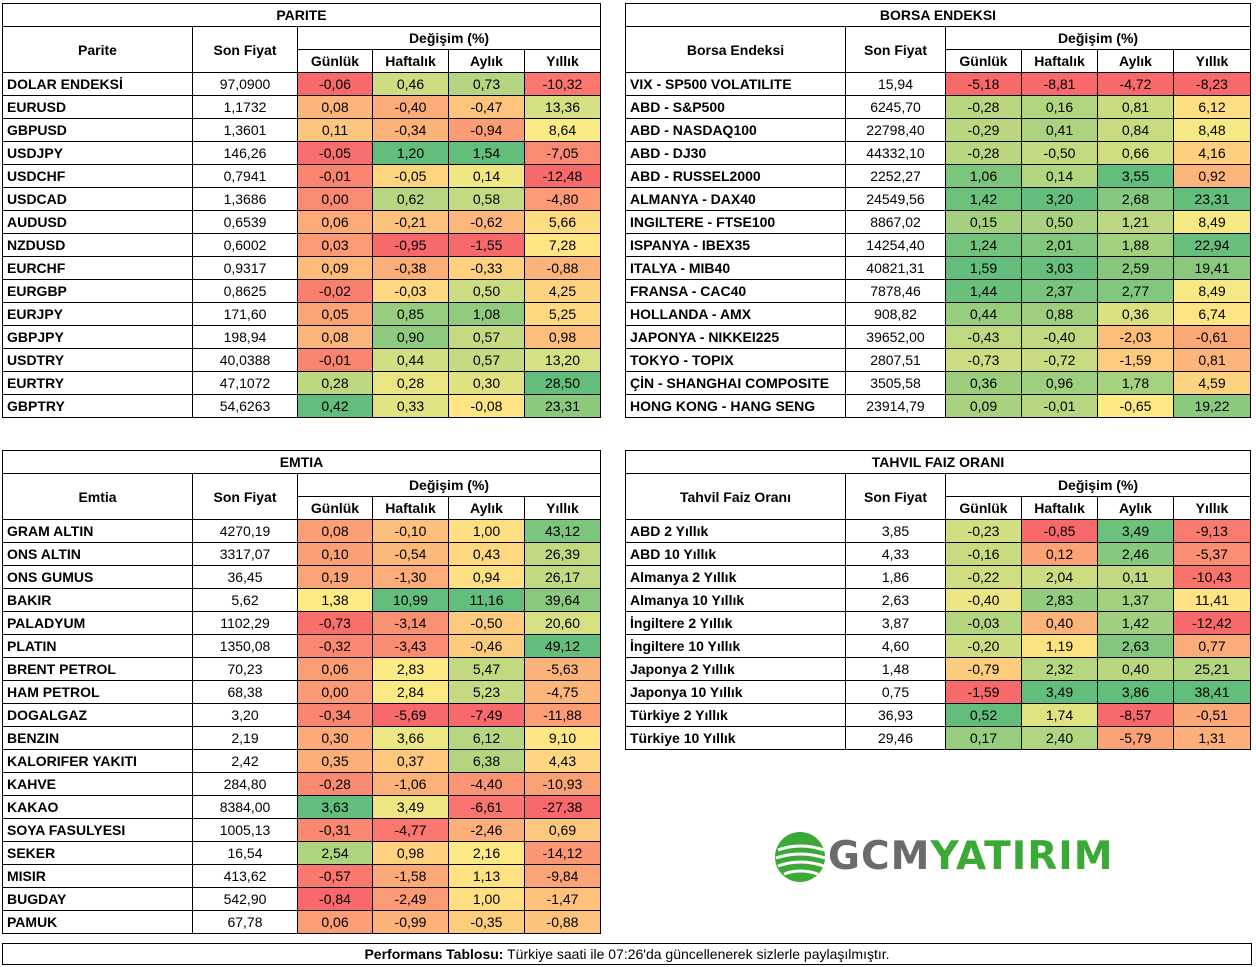 The height and width of the screenshot is (967, 1256). I want to click on row-change-value: 1,44, so click(983, 291).